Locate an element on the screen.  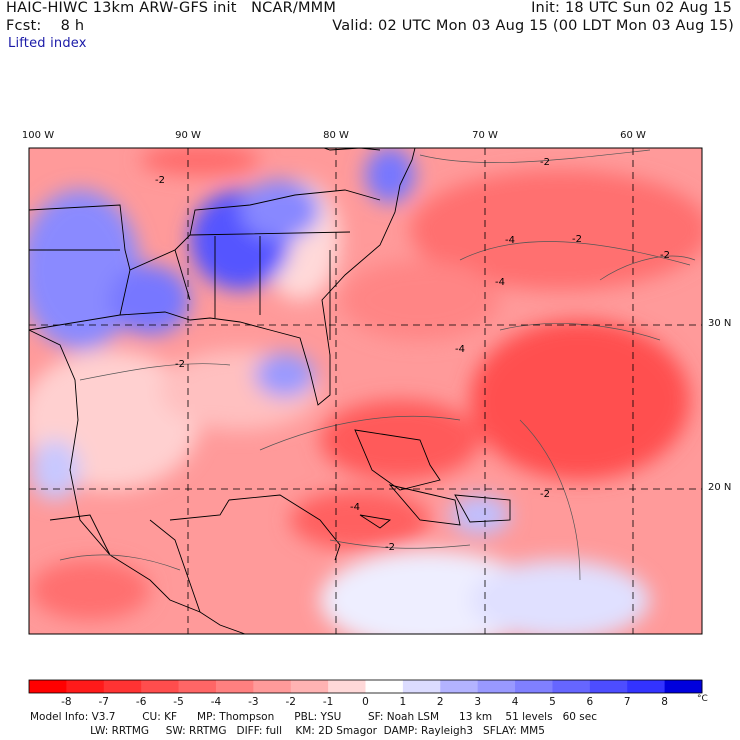
colorbar-tick-label: -2 is located at coordinates (290, 702).